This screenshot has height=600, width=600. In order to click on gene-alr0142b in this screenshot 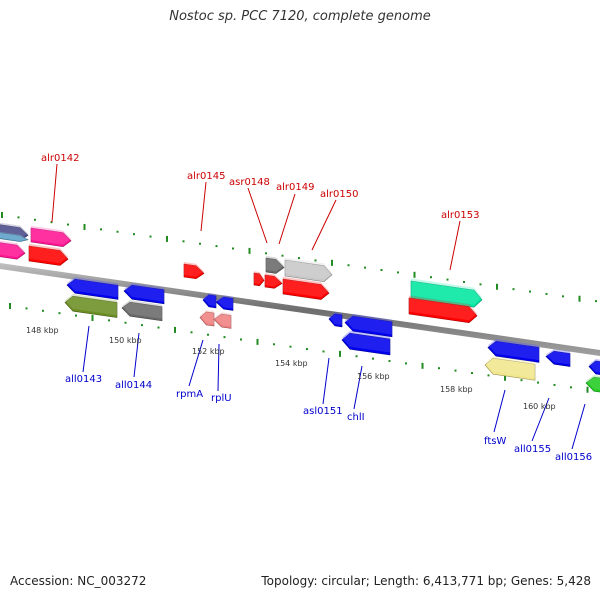, I will do `click(48, 254)`.